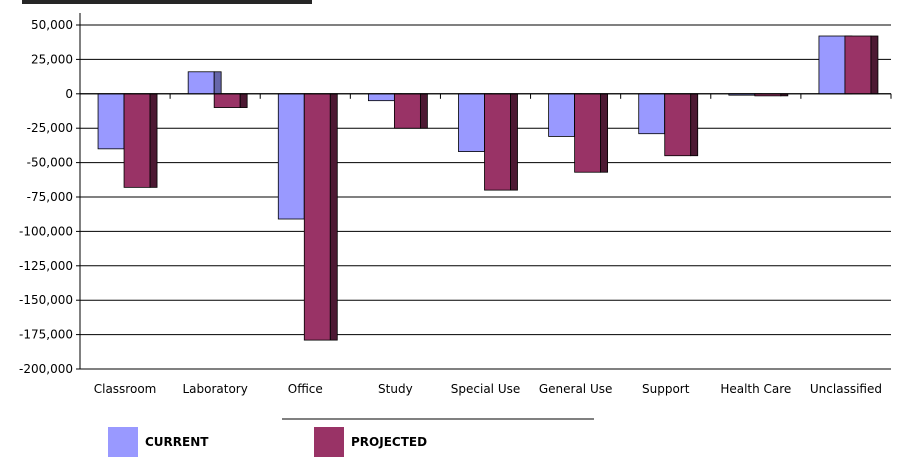 The width and height of the screenshot is (912, 463). I want to click on y-tick-label: -100,000, so click(46, 231).